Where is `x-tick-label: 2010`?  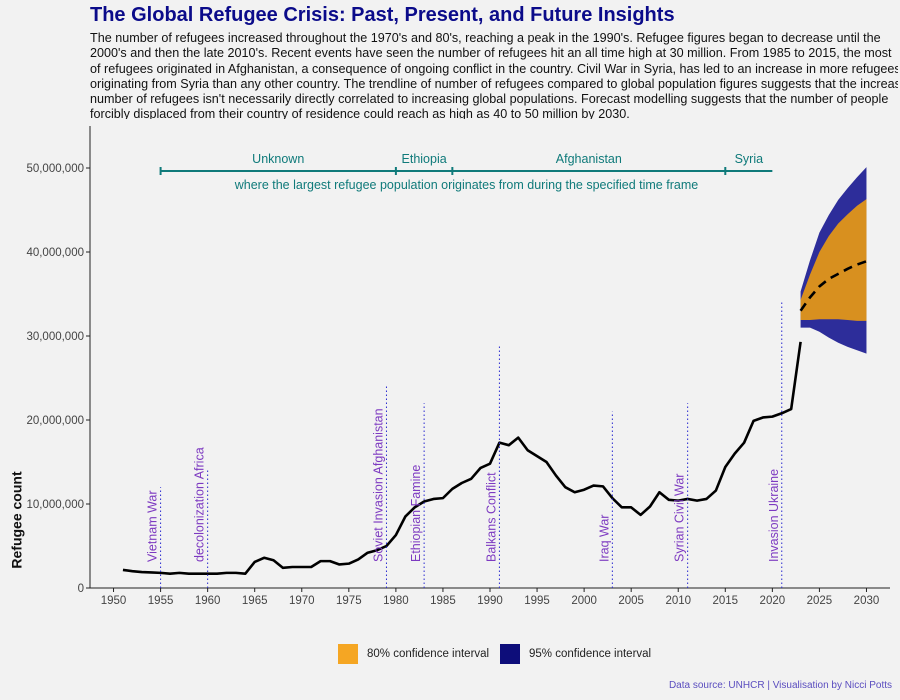 x-tick-label: 2010 is located at coordinates (678, 601).